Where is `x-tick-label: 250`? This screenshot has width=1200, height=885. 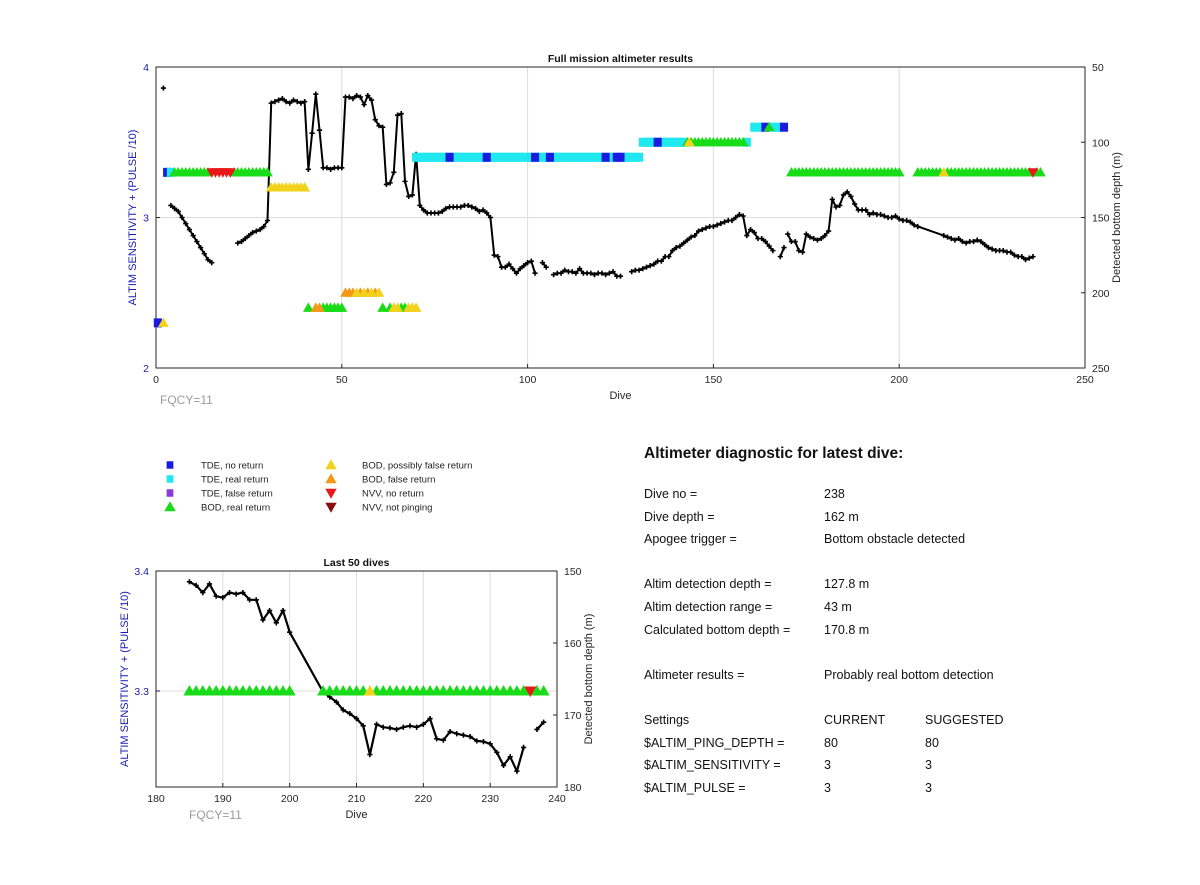
x-tick-label: 250 is located at coordinates (1085, 380).